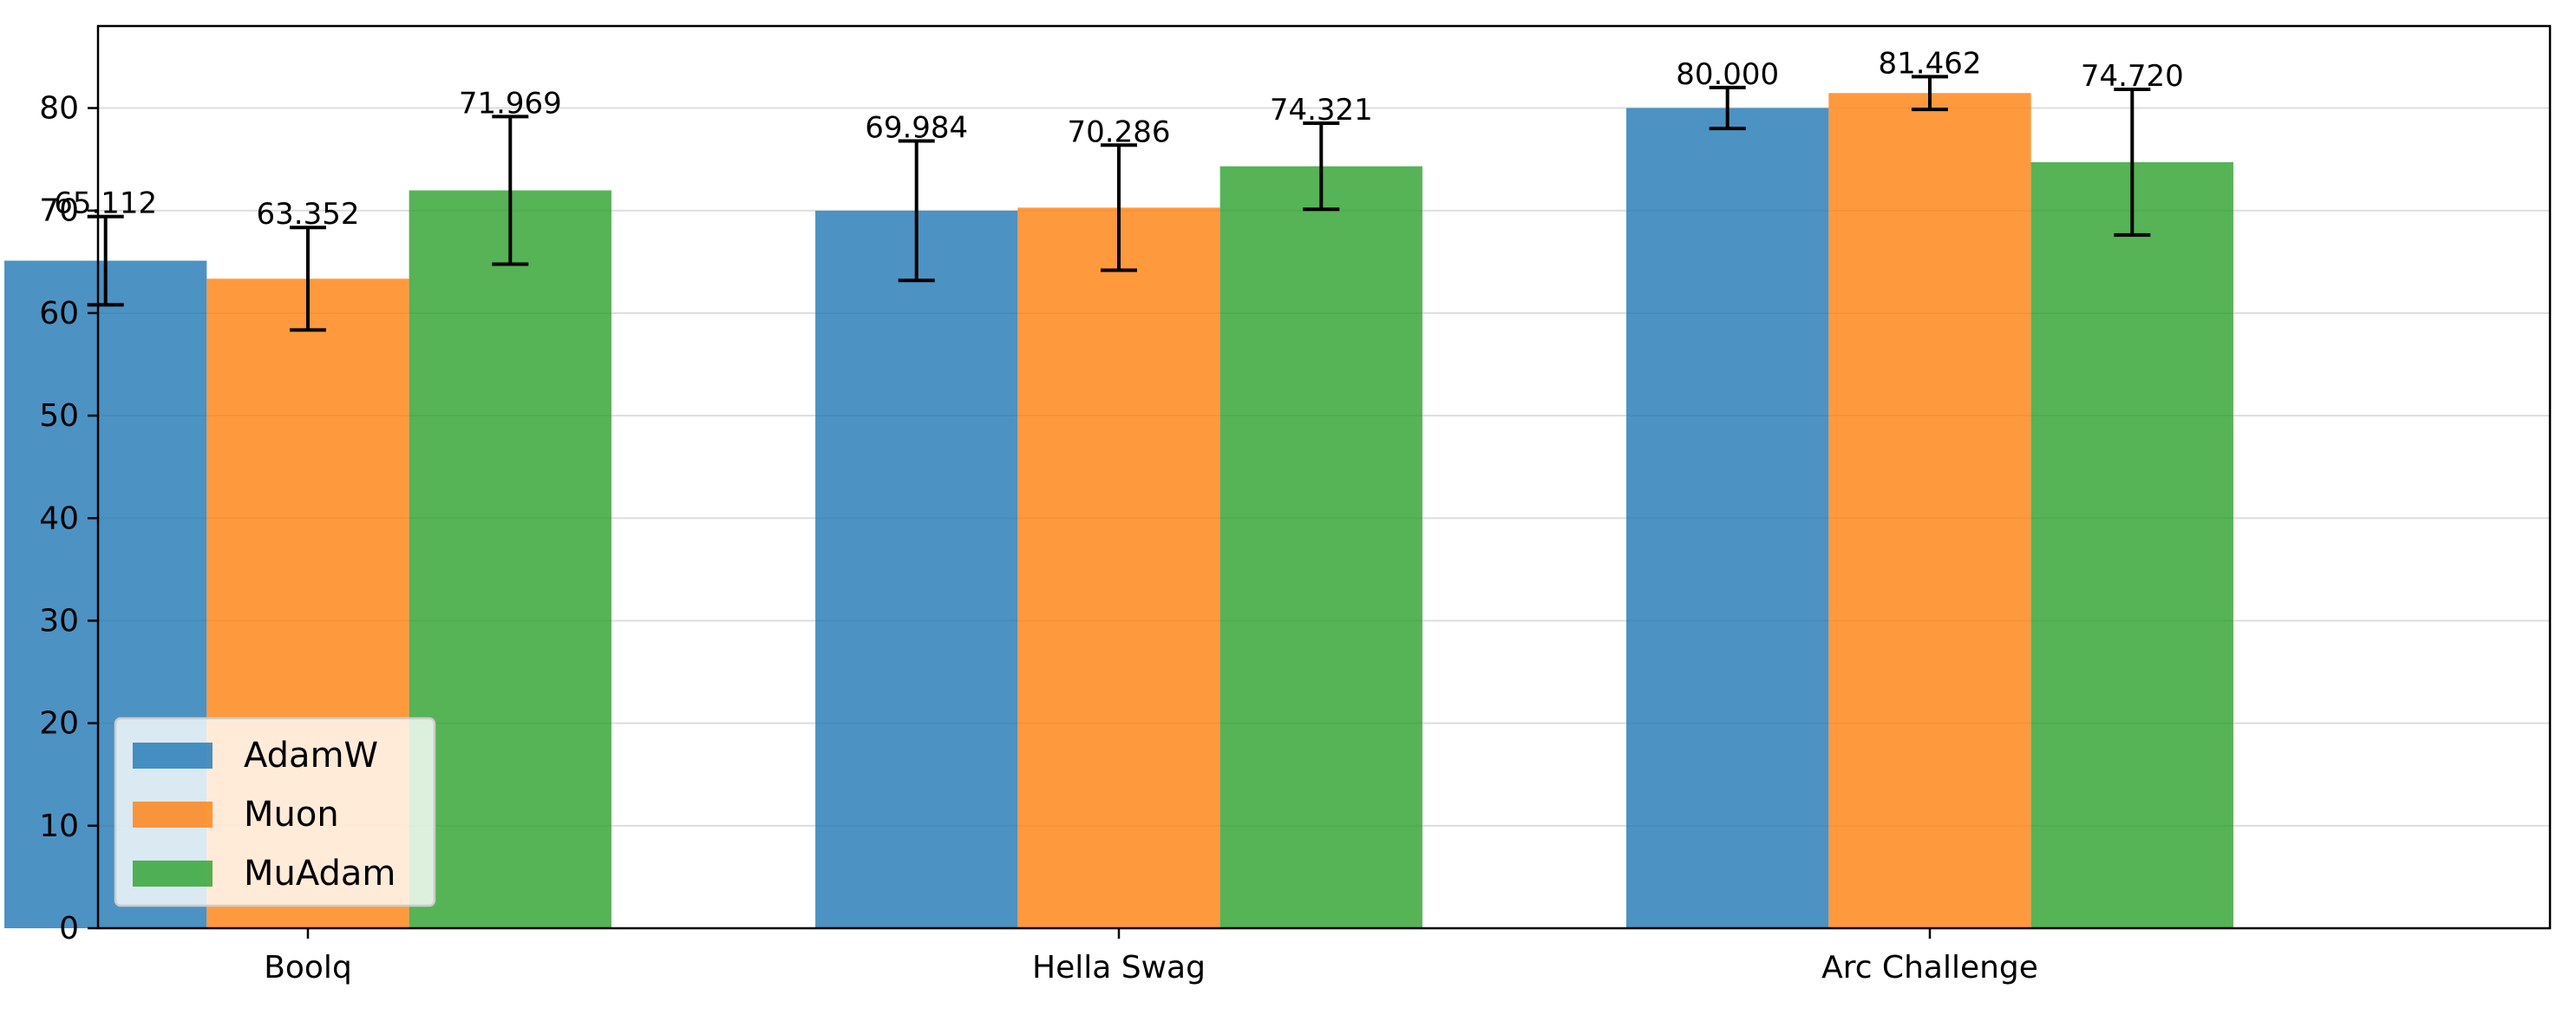 The image size is (2576, 1015). Describe the element at coordinates (1321, 110) in the screenshot. I see `data-label: 74.321` at that location.